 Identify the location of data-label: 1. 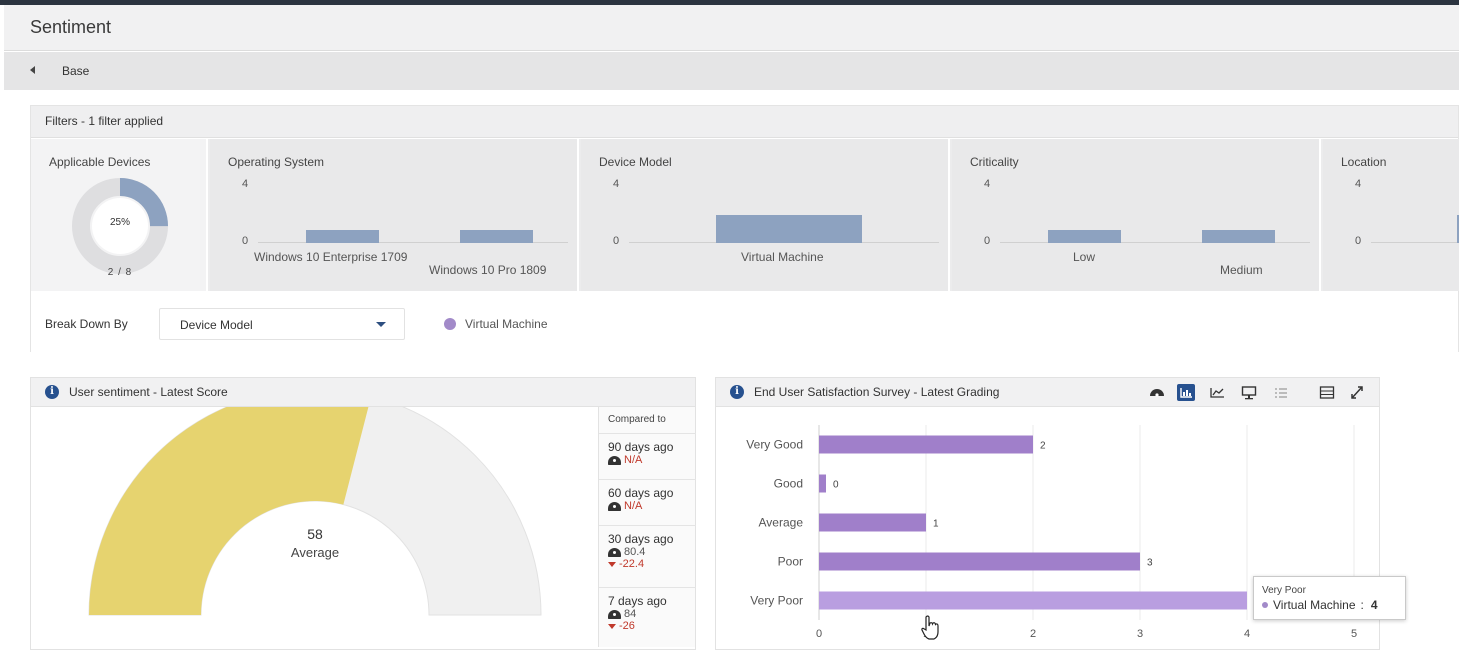
(936, 524).